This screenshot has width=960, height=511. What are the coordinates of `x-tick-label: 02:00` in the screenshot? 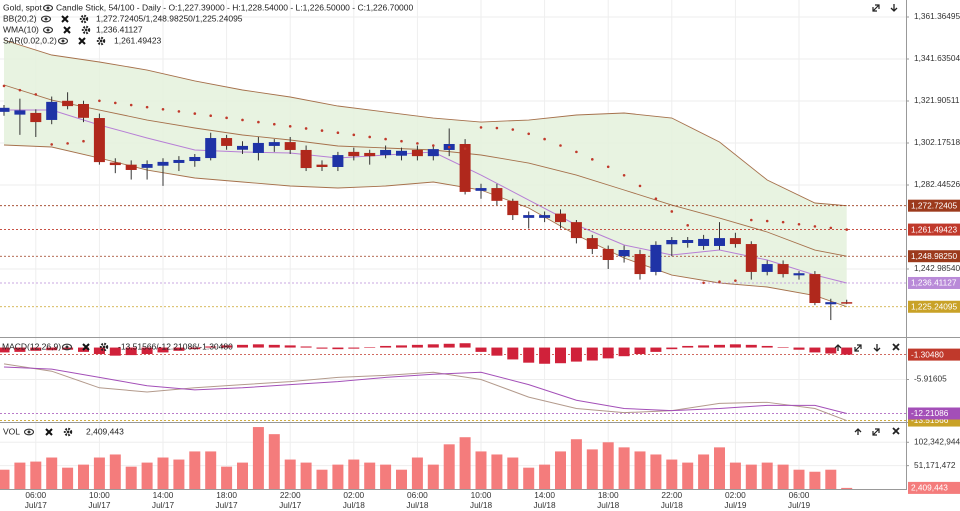 It's located at (735, 495).